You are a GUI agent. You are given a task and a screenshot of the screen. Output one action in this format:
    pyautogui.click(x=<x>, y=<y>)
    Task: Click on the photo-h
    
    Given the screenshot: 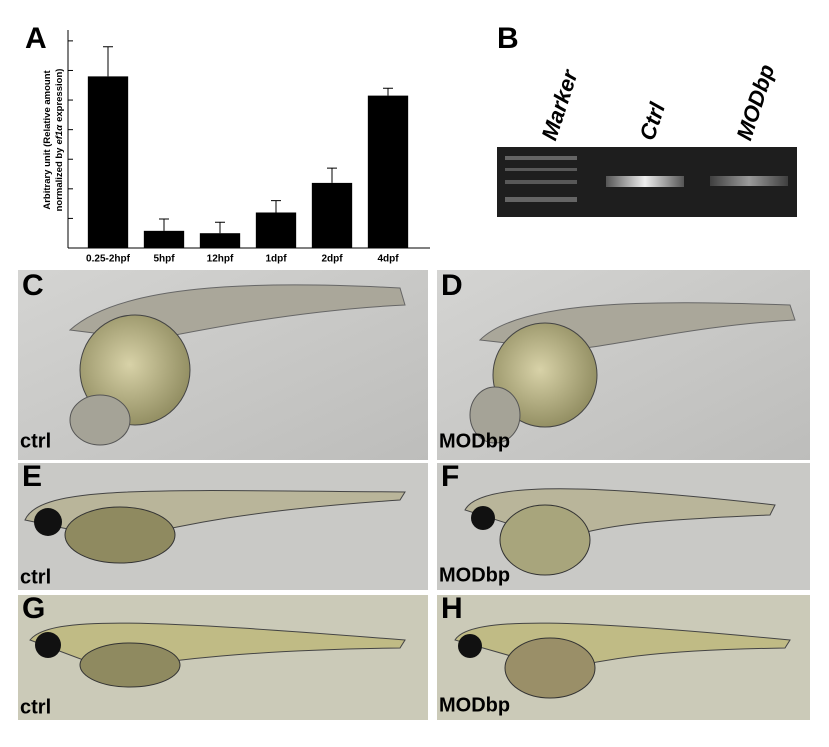 What is the action you would take?
    pyautogui.click(x=623, y=657)
    